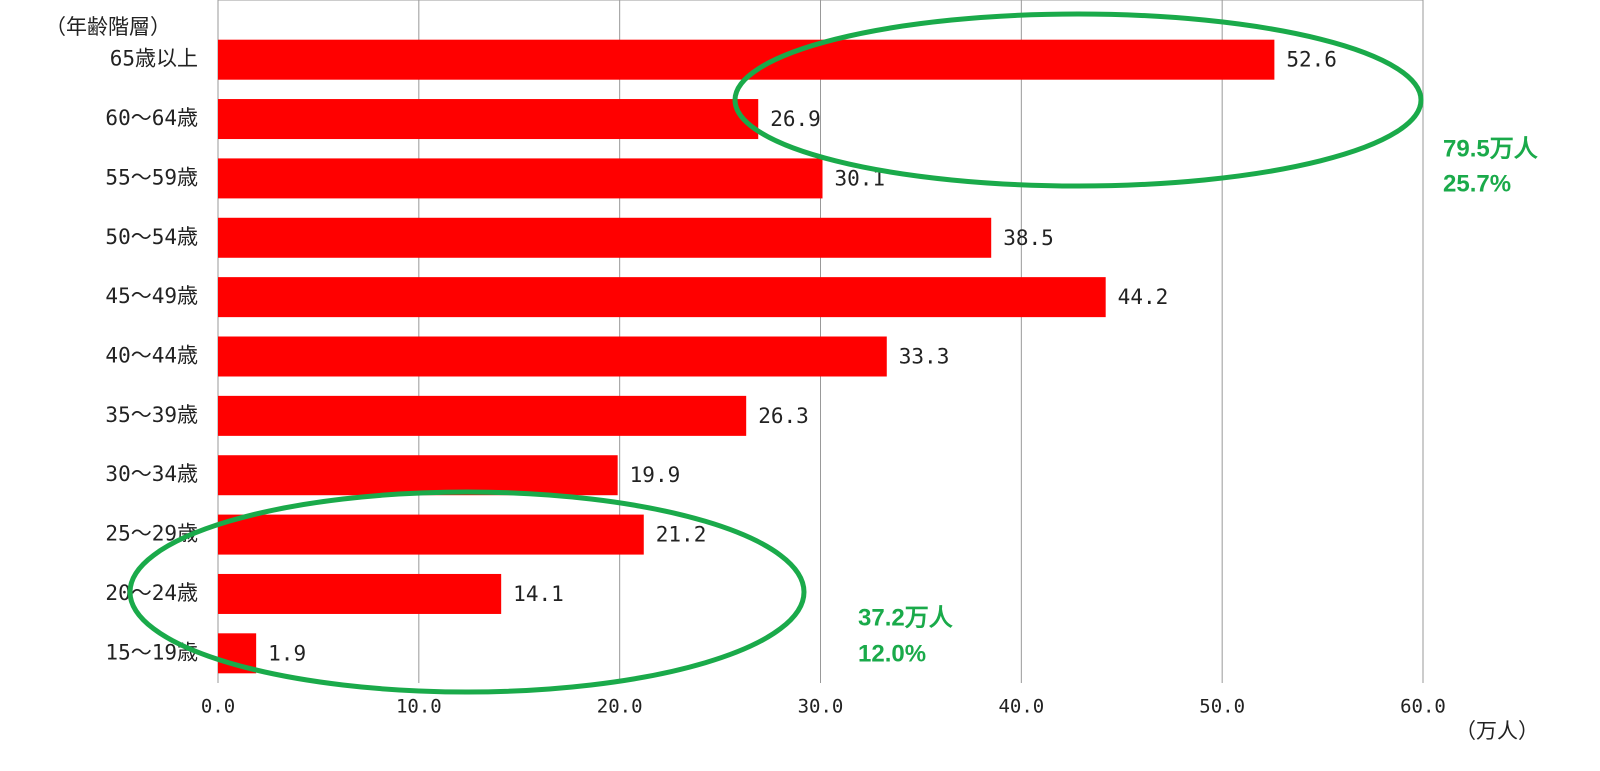 The height and width of the screenshot is (771, 1600). Describe the element at coordinates (151, 415) in the screenshot. I see `y-tick-label: 35～39歳` at that location.